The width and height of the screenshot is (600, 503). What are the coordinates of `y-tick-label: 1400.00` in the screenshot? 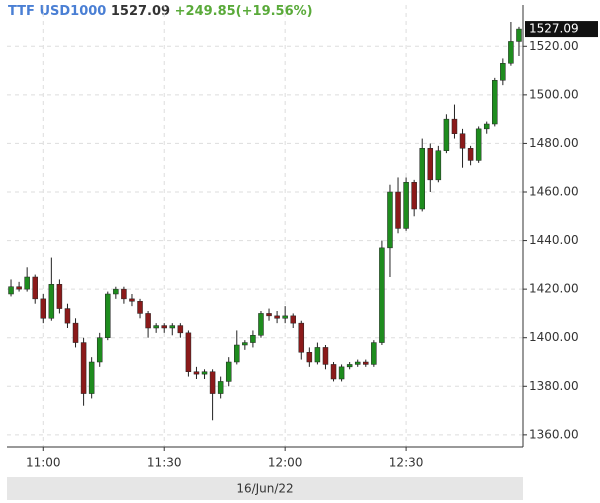 It's located at (554, 337).